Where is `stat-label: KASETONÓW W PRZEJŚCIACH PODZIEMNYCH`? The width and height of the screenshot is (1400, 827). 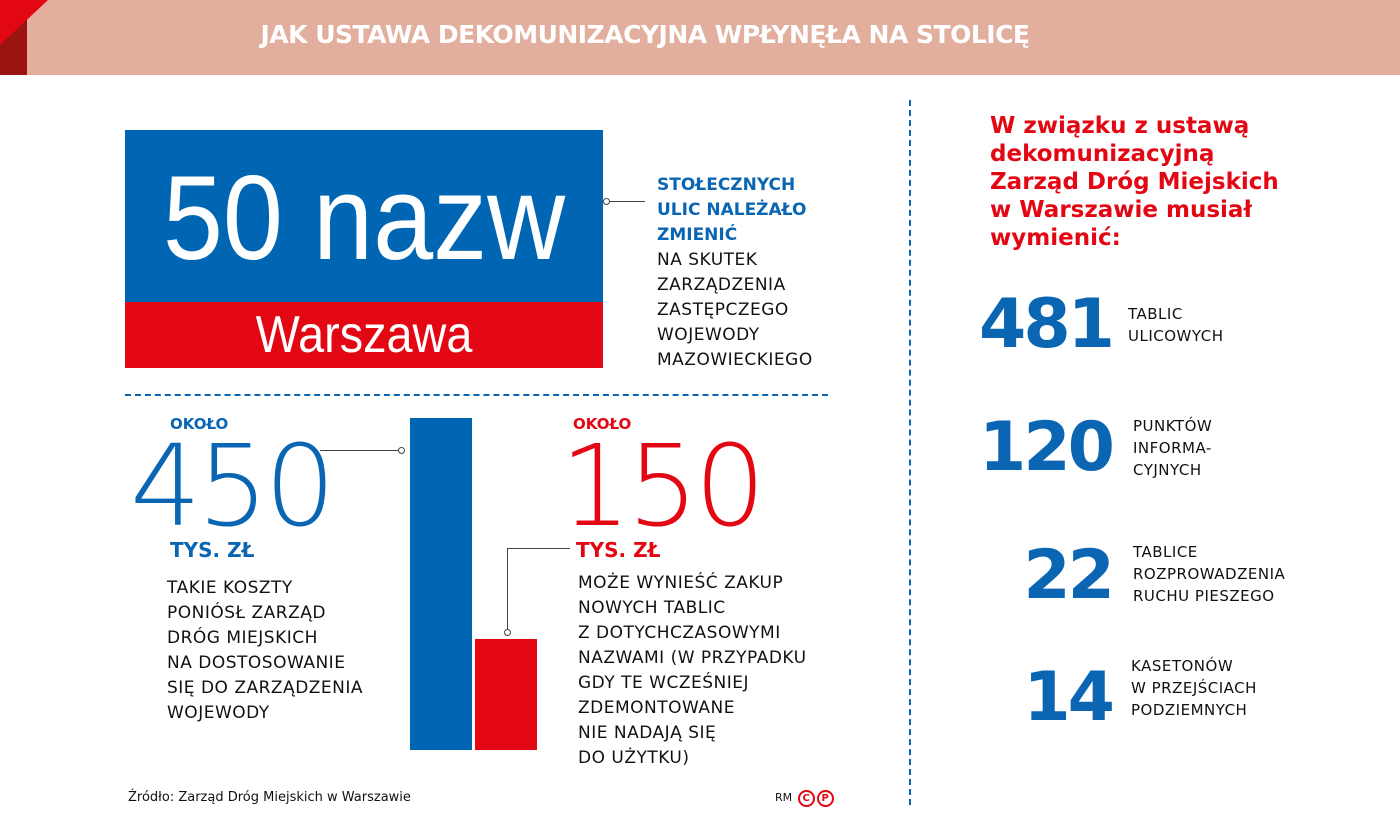
stat-label: KASETONÓW W PRZEJŚCIACH PODZIEMNYCH is located at coordinates (1194, 688).